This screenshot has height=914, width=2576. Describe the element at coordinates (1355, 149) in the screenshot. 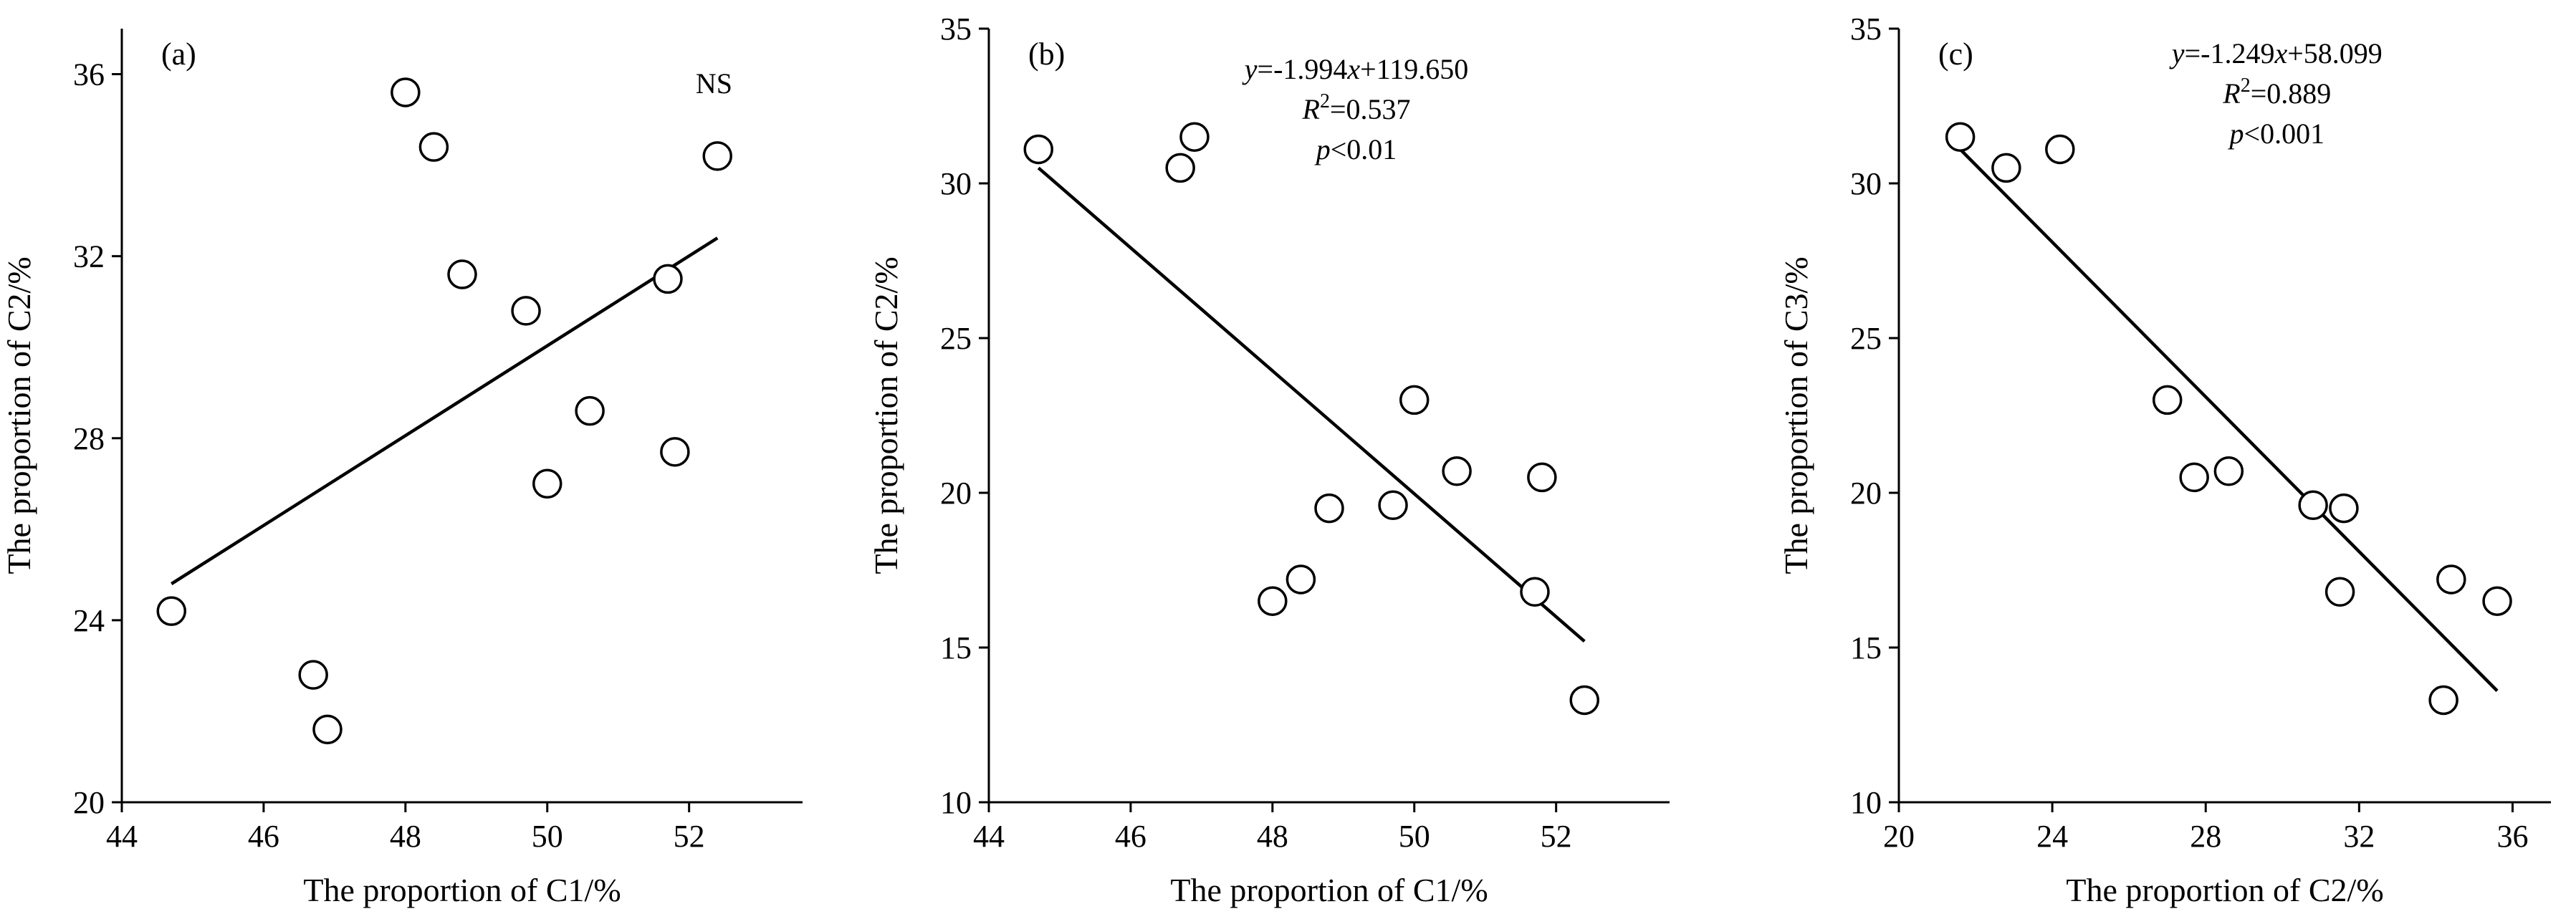

I see `annotation-line-3: p<0.01` at that location.